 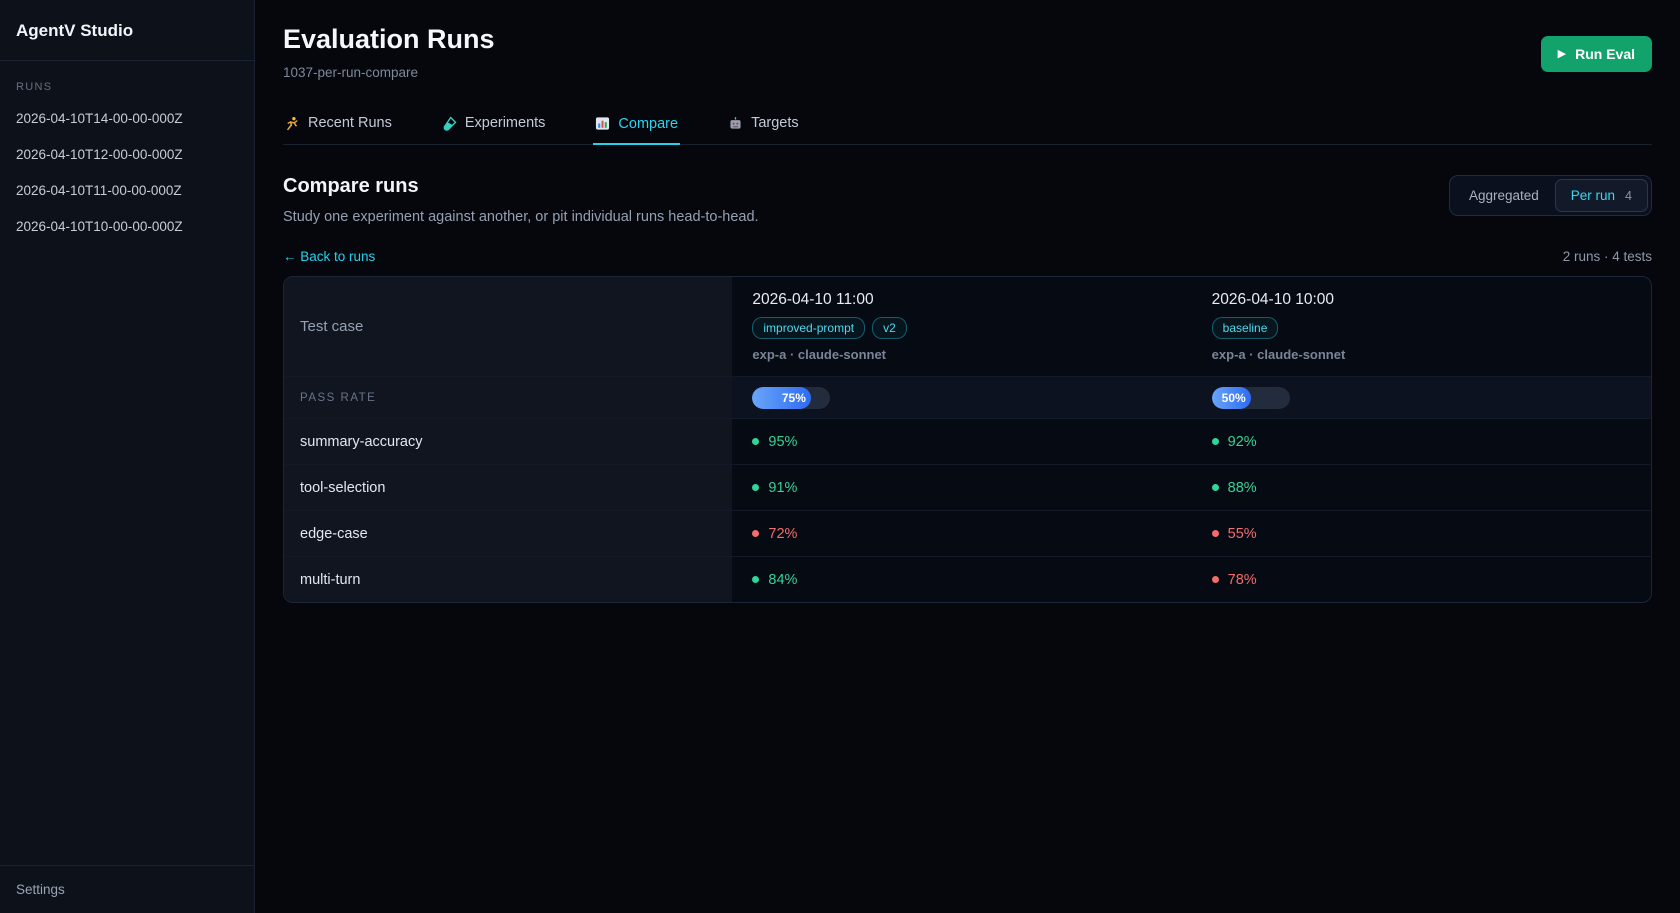 I want to click on result-cell: 92%, so click(x=1421, y=441).